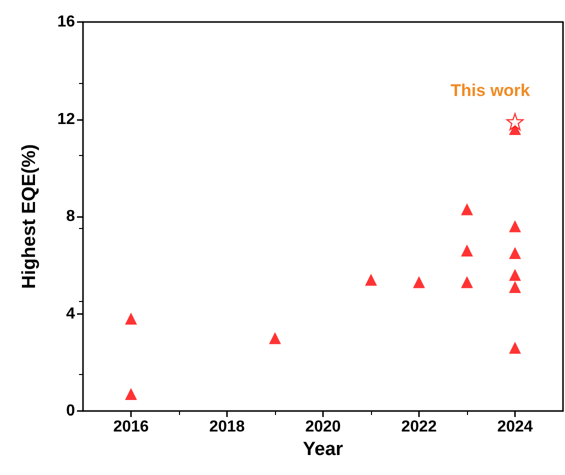 The image size is (565, 475). What do you see at coordinates (29, 216) in the screenshot?
I see `y-axis-title: Highest EQE(%)` at bounding box center [29, 216].